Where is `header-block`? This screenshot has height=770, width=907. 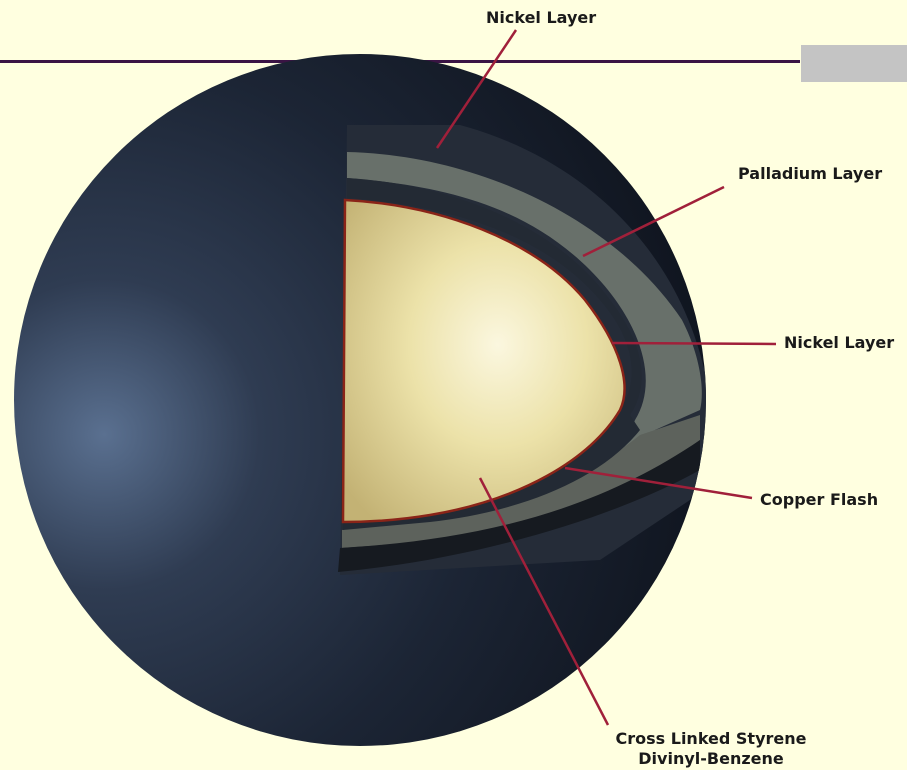
header-block is located at coordinates (854, 63).